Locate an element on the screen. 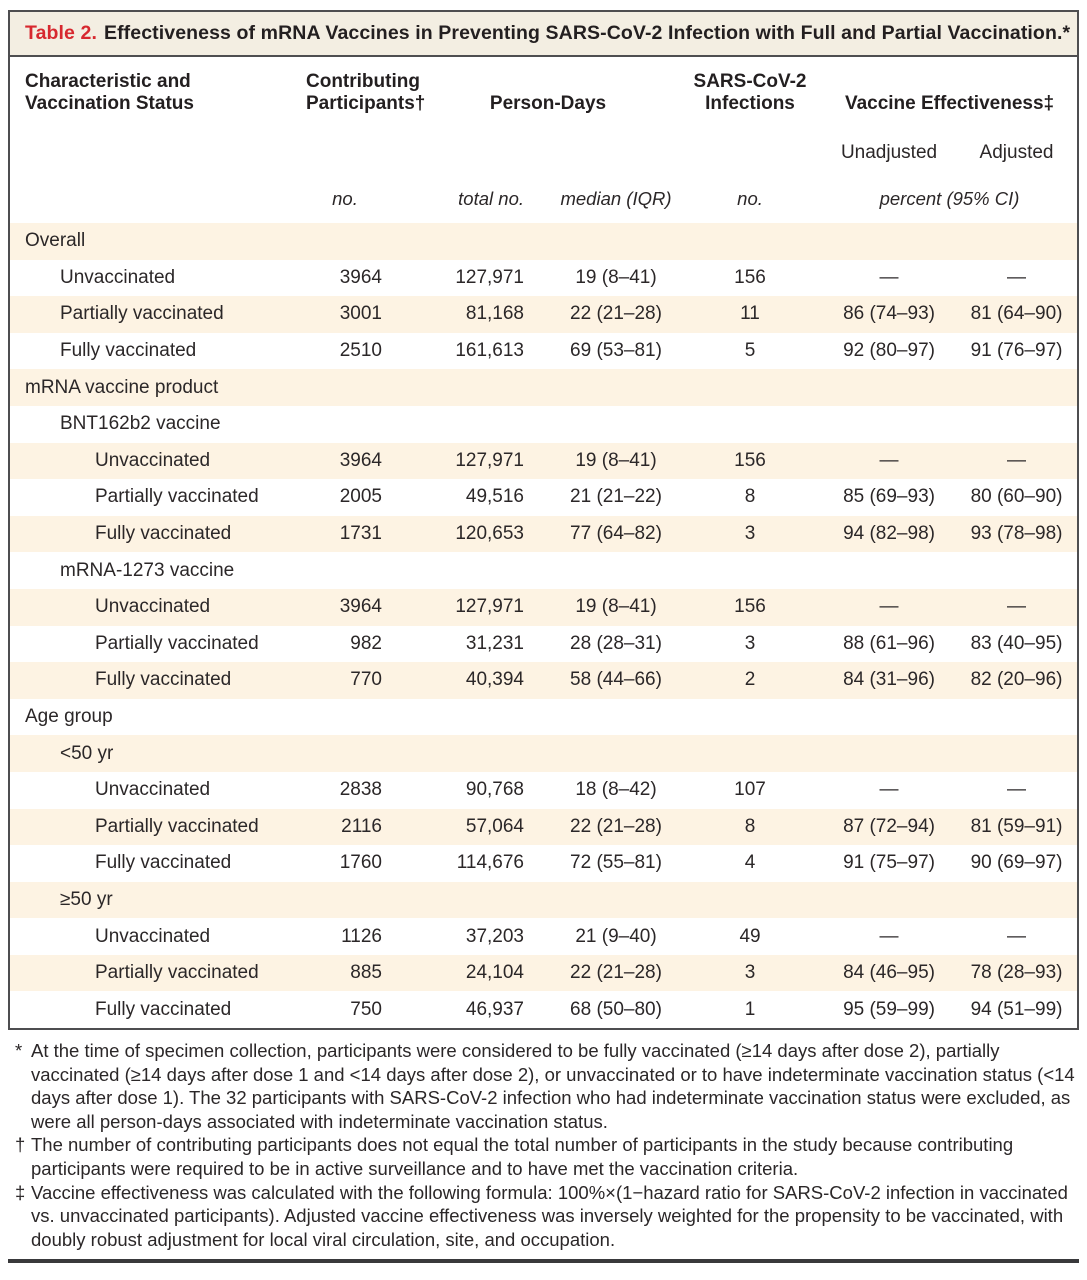 The width and height of the screenshot is (1087, 1280). col-header-adjusted: Adjusted is located at coordinates (1016, 152).